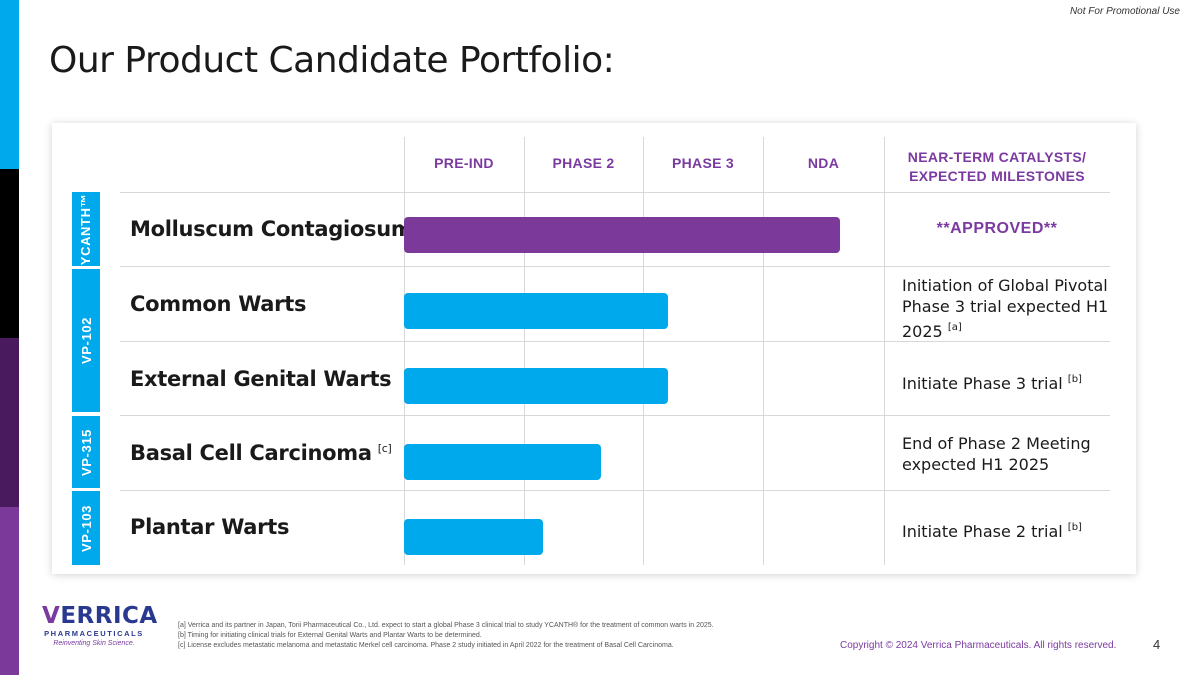 The width and height of the screenshot is (1200, 675). I want to click on product-label-vp-103: VP-103, so click(86, 528).